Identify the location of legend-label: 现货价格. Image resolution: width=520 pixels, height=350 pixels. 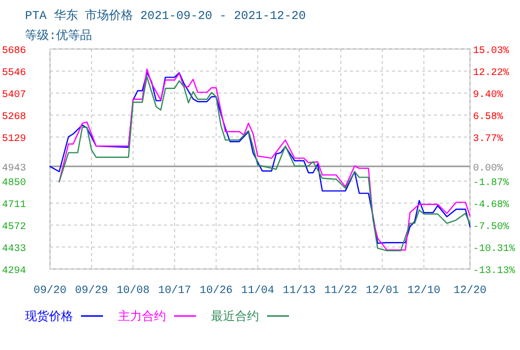
(49, 317).